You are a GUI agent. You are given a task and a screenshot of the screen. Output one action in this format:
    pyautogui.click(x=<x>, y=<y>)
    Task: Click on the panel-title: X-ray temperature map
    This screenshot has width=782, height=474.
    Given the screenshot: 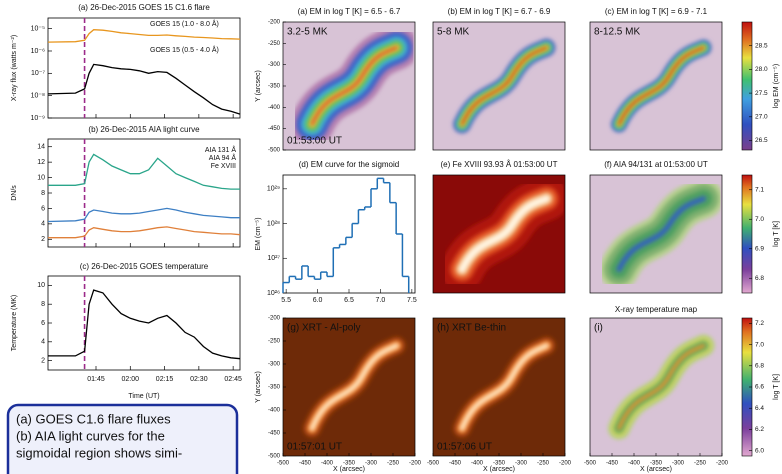 What is the action you would take?
    pyautogui.click(x=656, y=309)
    